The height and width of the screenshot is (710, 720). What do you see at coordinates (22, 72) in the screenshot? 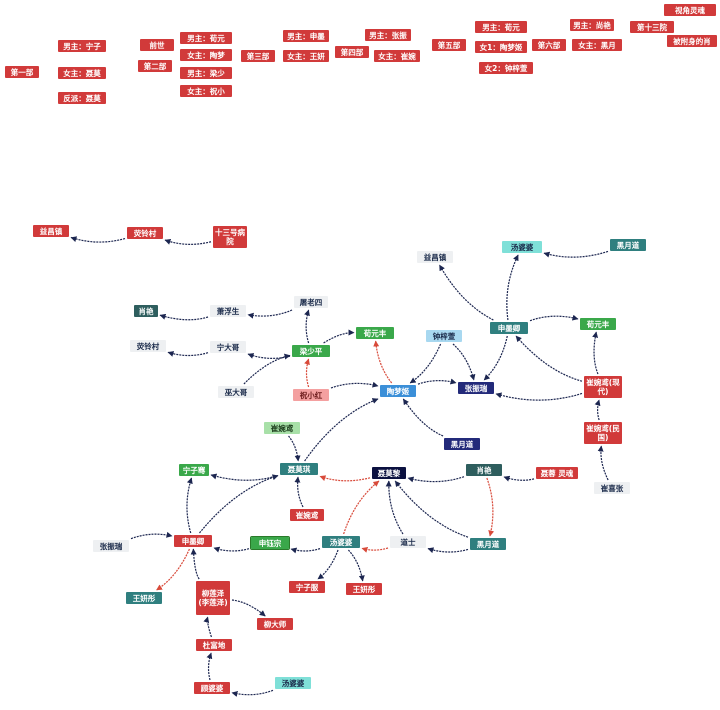
I see `outline-item: 第一部` at bounding box center [22, 72].